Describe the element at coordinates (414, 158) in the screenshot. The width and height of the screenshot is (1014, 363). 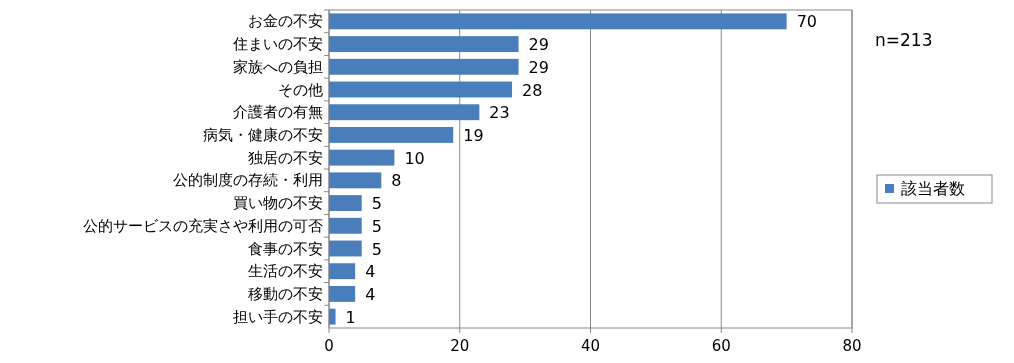
I see `data-label: 10` at that location.